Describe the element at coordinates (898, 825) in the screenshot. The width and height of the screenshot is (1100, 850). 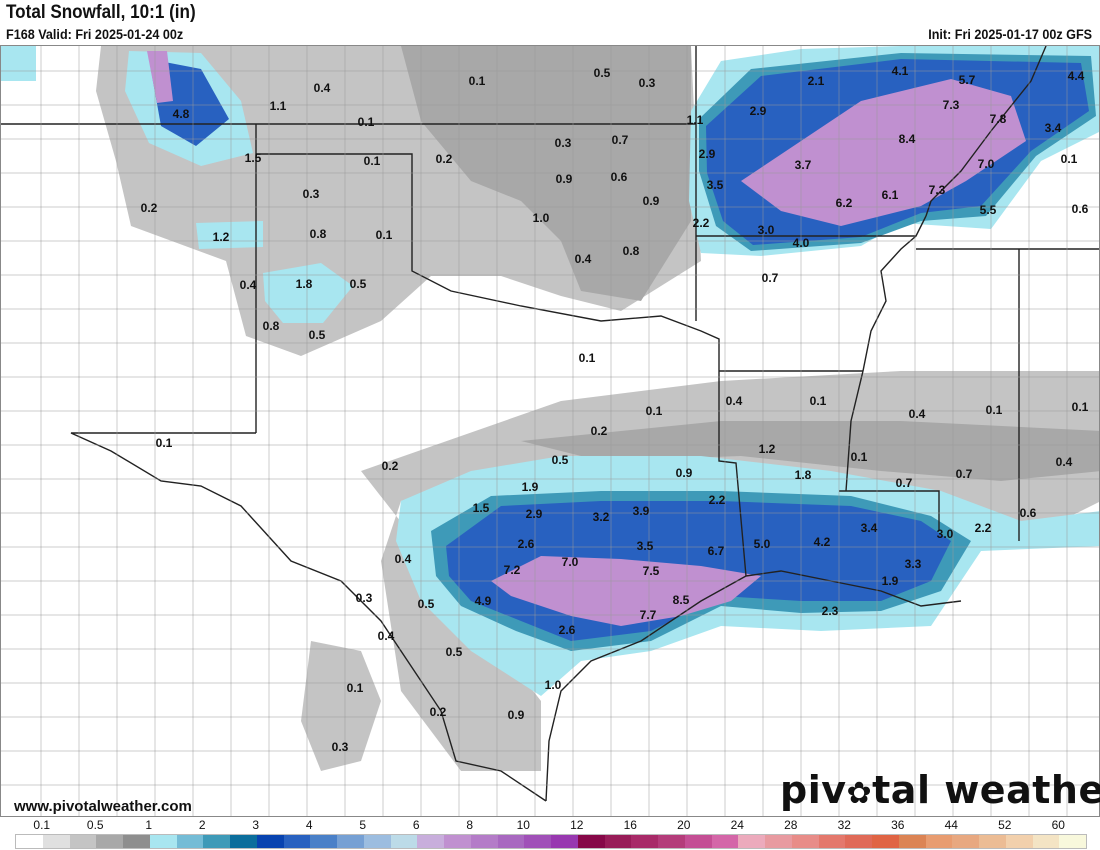
I see `legend-tick-label: 36` at that location.